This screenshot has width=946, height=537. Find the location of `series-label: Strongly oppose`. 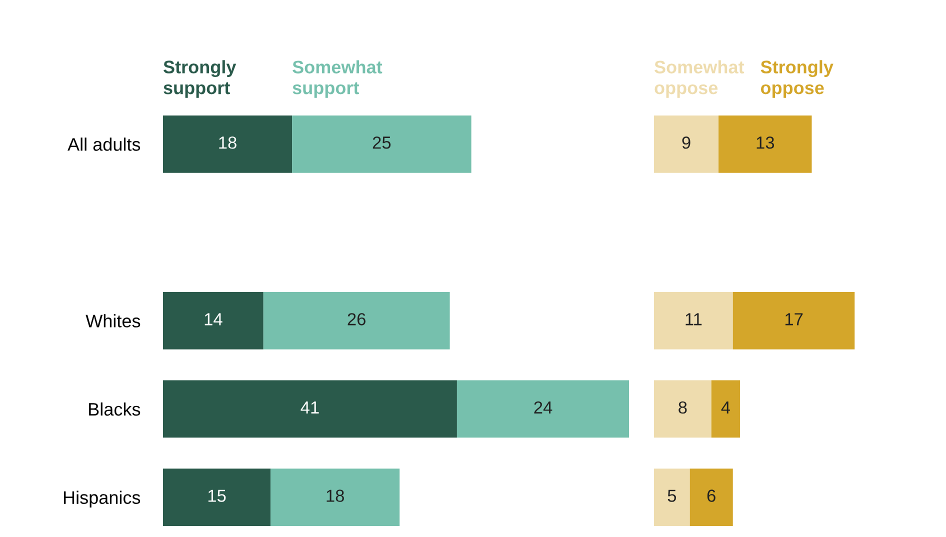

series-label: Strongly oppose is located at coordinates (797, 79).